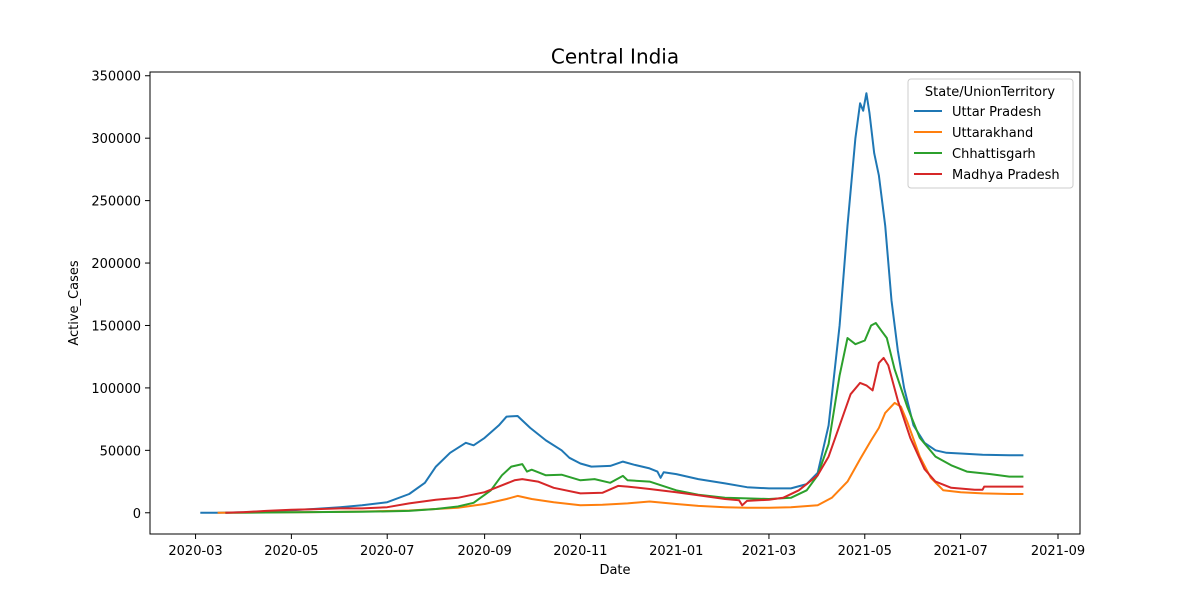  What do you see at coordinates (614, 570) in the screenshot?
I see `x-axis-label: Date` at bounding box center [614, 570].